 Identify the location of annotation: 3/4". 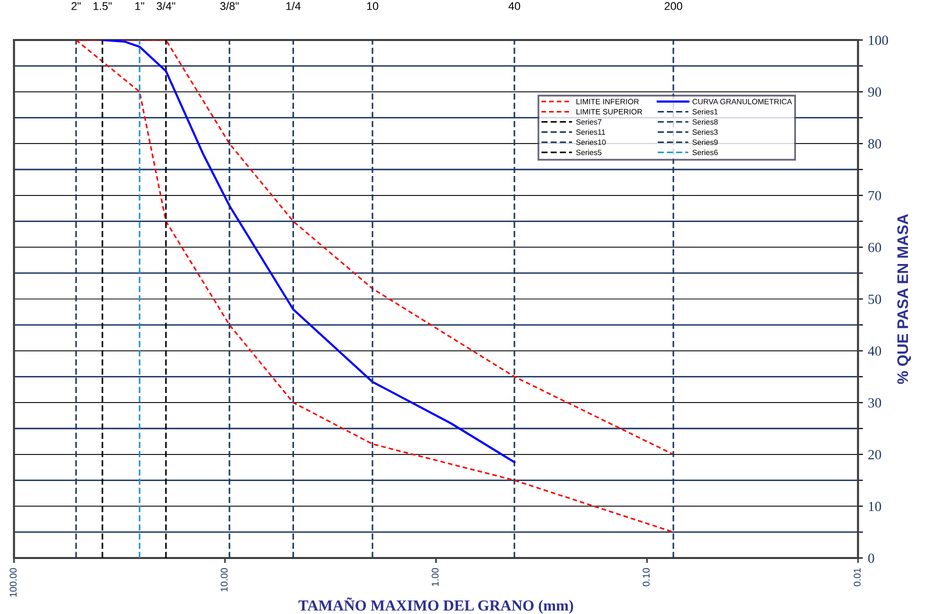
(166, 6).